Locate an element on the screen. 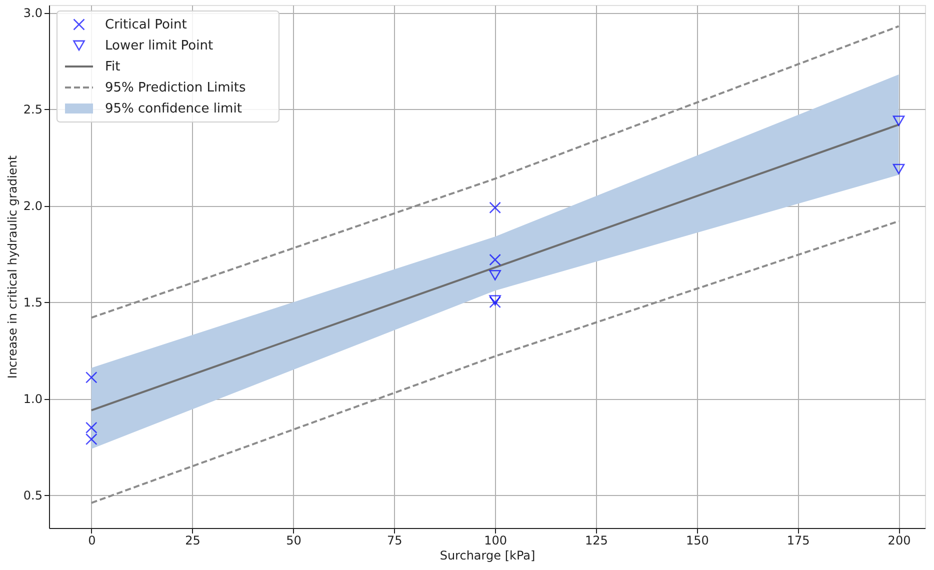 Image resolution: width=934 pixels, height=570 pixels. y-tick-label: 1.0 is located at coordinates (32, 399).